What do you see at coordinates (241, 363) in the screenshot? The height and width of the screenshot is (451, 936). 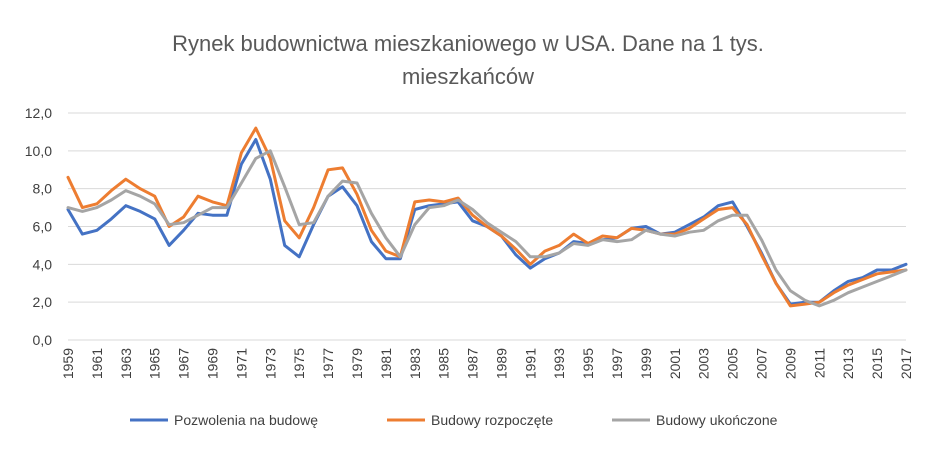 I see `x-tick-label: 1971` at bounding box center [241, 363].